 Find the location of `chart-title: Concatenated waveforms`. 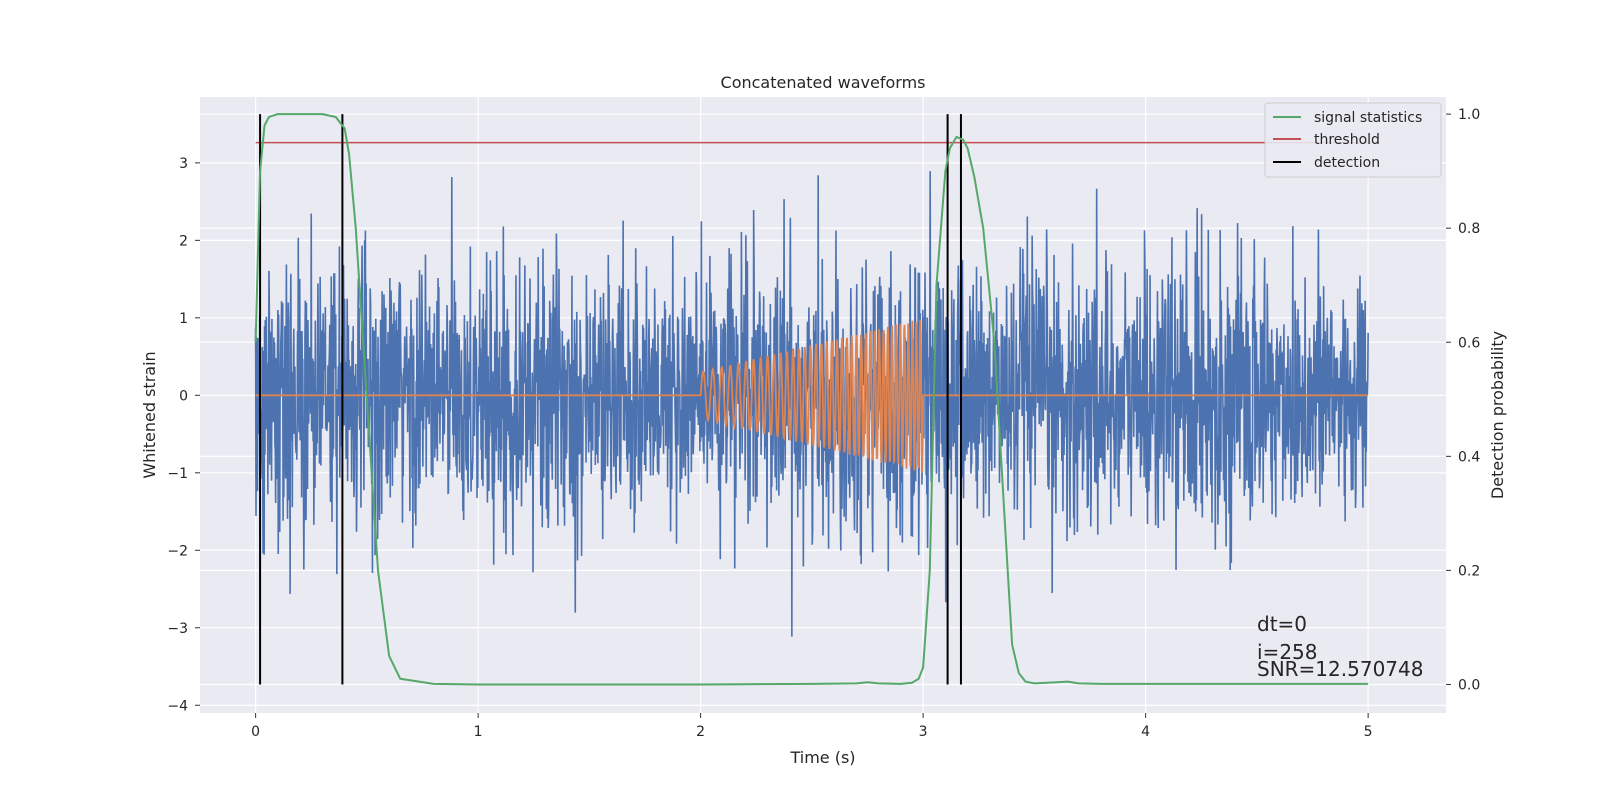

chart-title: Concatenated waveforms is located at coordinates (823, 82).